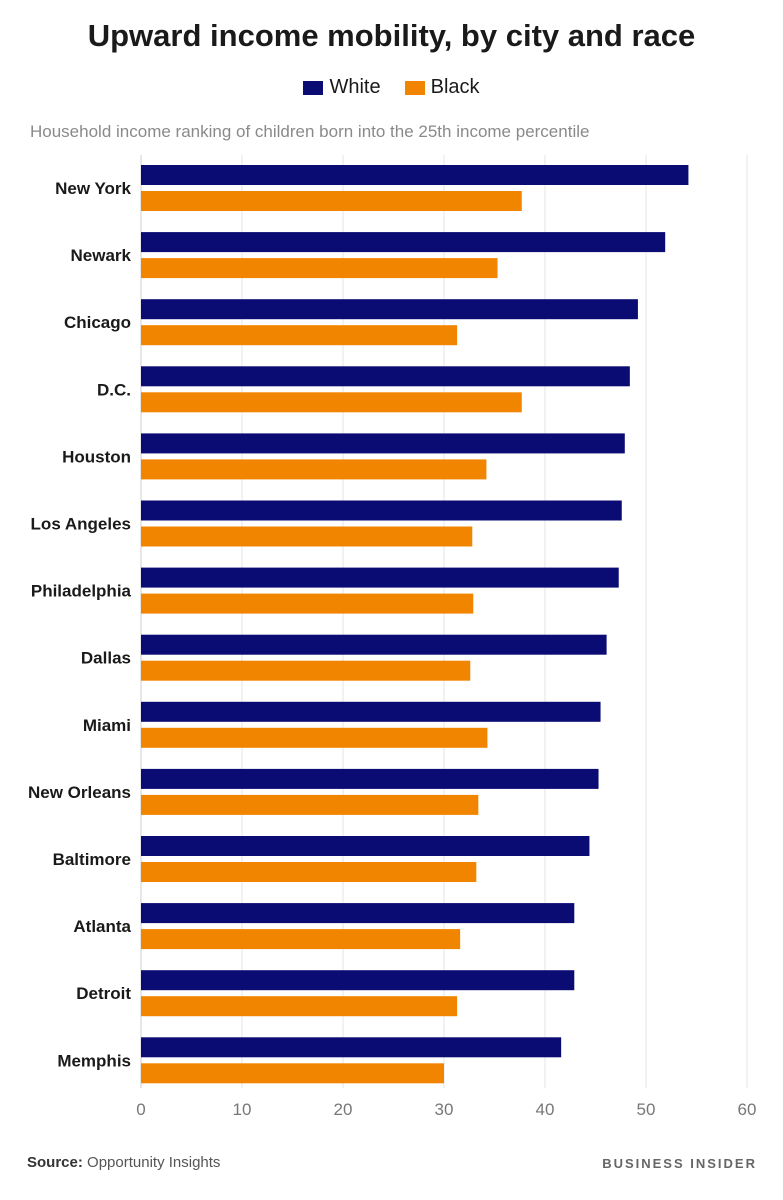 This screenshot has height=1200, width=783. What do you see at coordinates (391, 87) in the screenshot?
I see `legend: White Black` at bounding box center [391, 87].